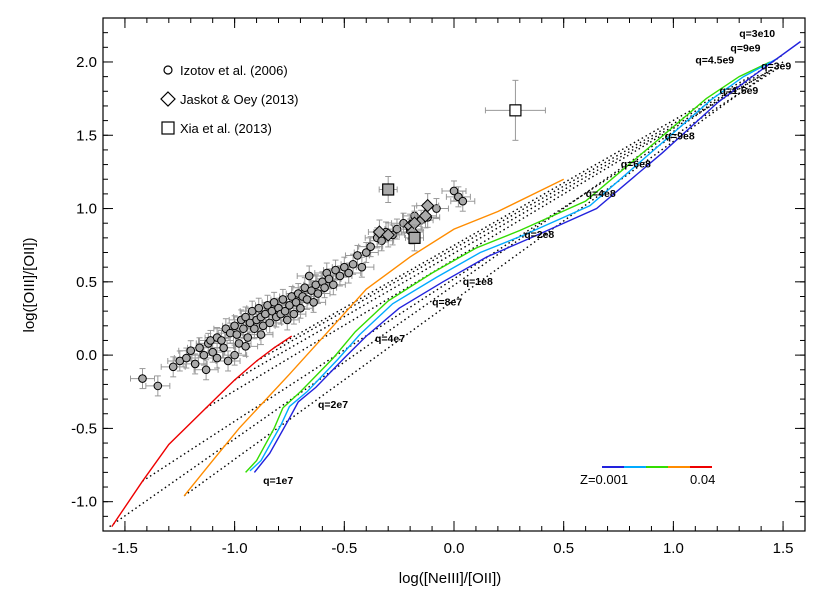 This screenshot has height=593, width=830. Describe the element at coordinates (86, 209) in the screenshot. I see `y-tick-label: 1.0` at that location.